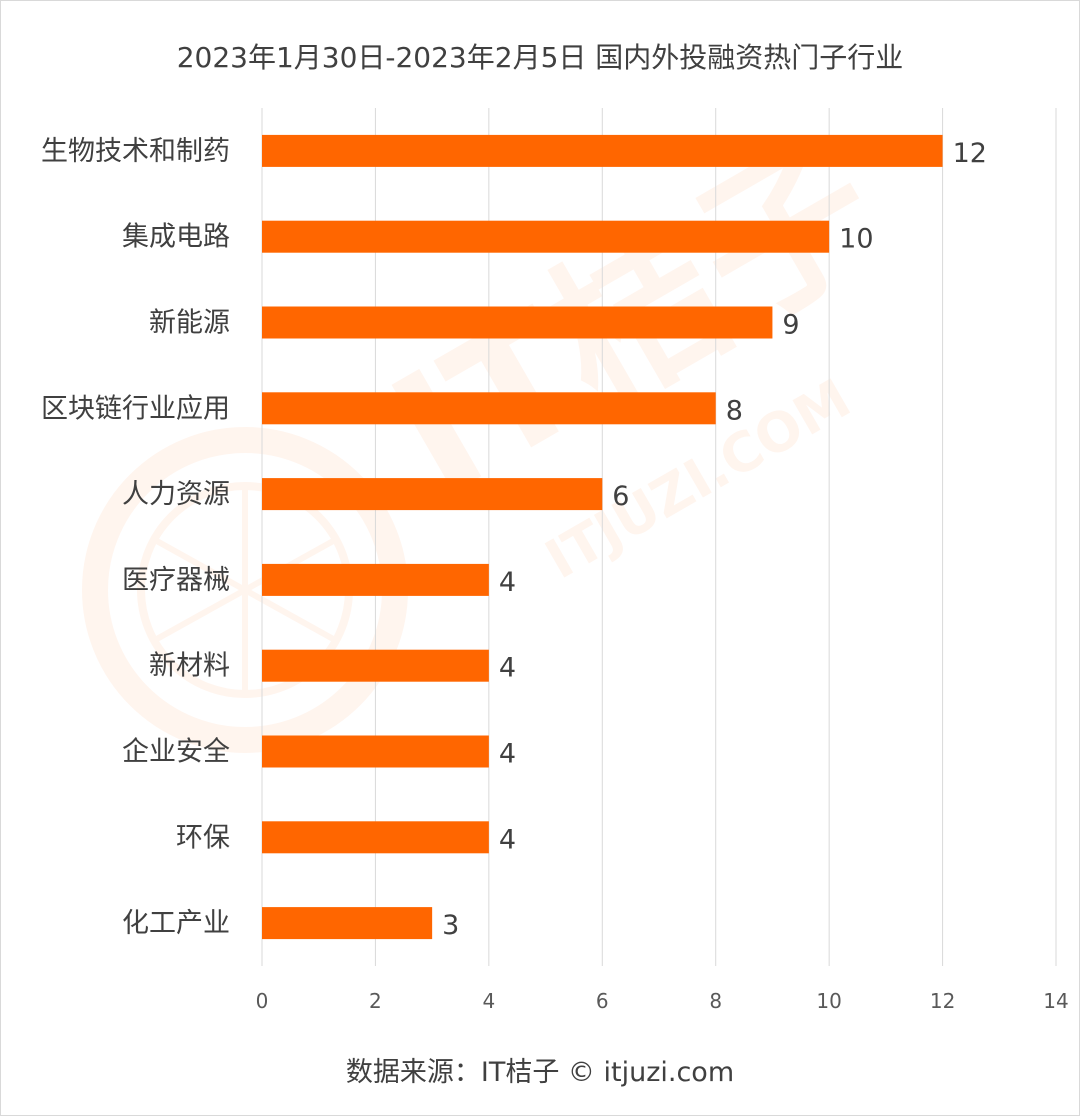 This screenshot has height=1116, width=1080. What do you see at coordinates (176, 237) in the screenshot?
I see `category-label: 集成电路` at bounding box center [176, 237].